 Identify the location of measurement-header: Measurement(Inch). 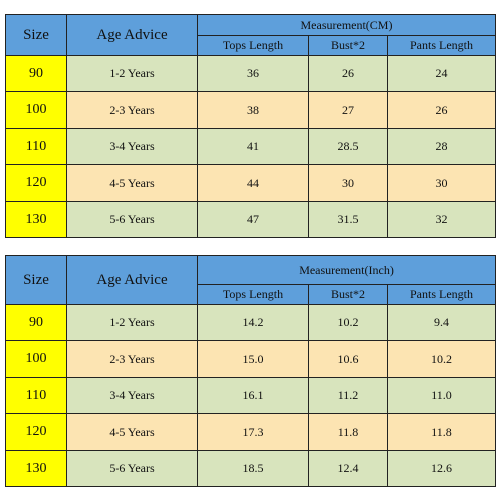
(346, 270).